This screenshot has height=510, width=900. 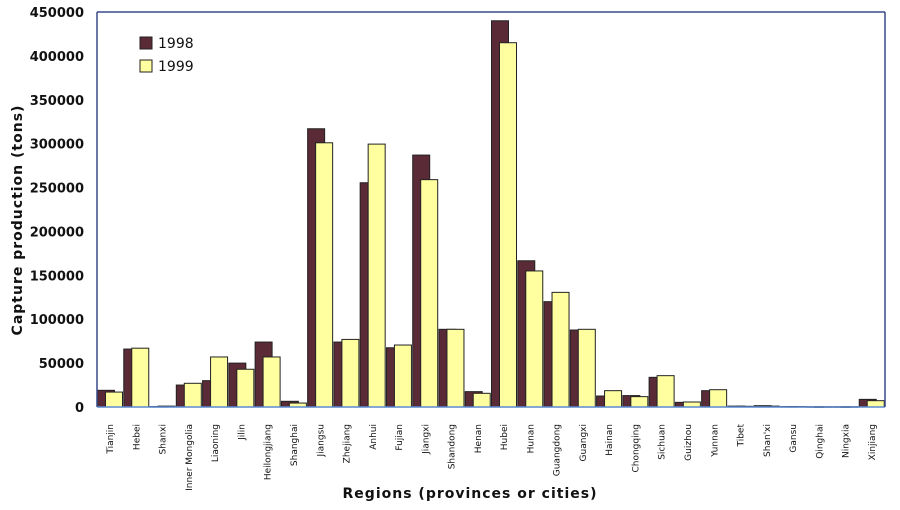 I want to click on legend-label-1998: 1998, so click(x=176, y=44).